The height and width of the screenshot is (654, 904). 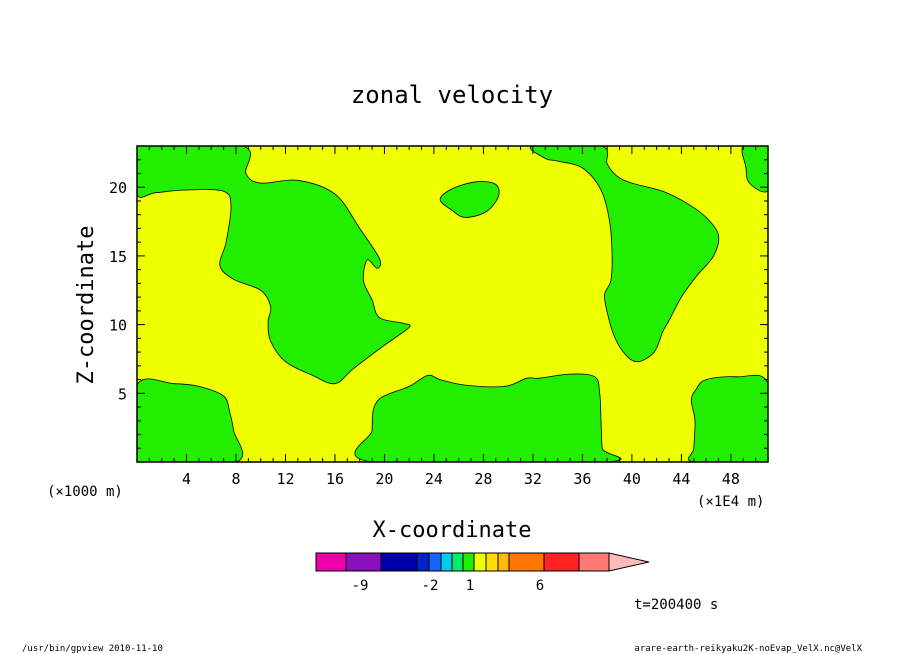 I want to click on region-top-right-corner, so click(x=754, y=169).